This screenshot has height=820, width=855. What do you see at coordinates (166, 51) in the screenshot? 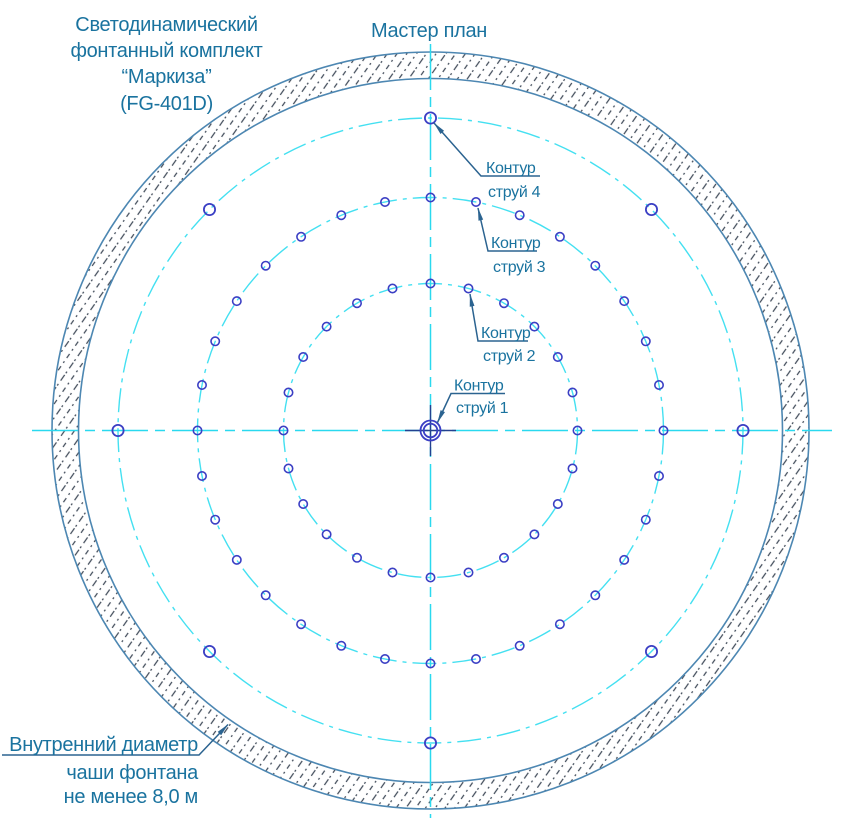
I see `product-title-line-2: фонтанный комплект` at bounding box center [166, 51].